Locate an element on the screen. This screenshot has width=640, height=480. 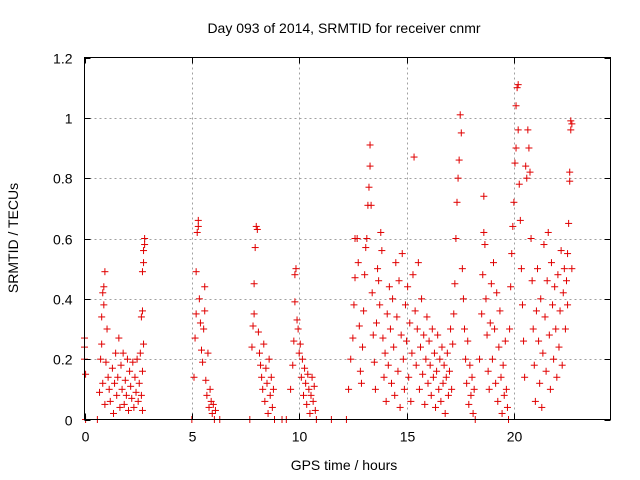
x-tick-label: 15 is located at coordinates (408, 437).